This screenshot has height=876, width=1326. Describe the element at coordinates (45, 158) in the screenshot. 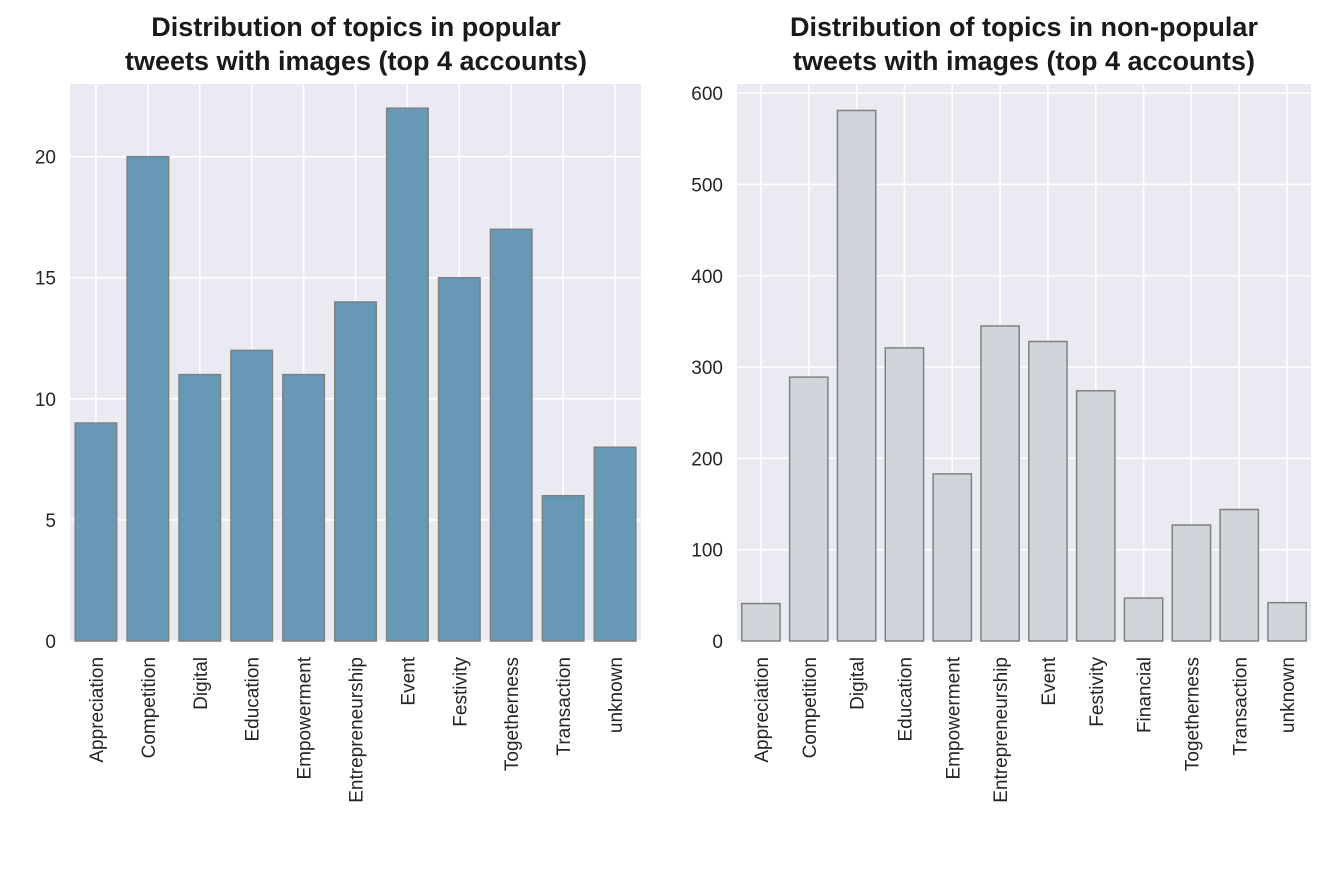

I see `y-tick-label: 20` at that location.